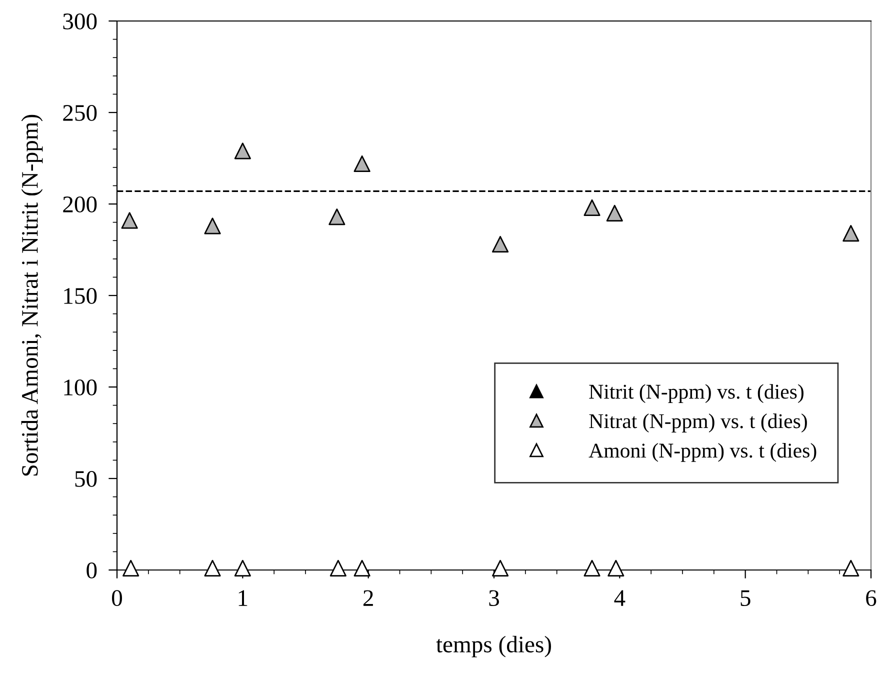  I want to click on x-tick-label: 6, so click(871, 598).